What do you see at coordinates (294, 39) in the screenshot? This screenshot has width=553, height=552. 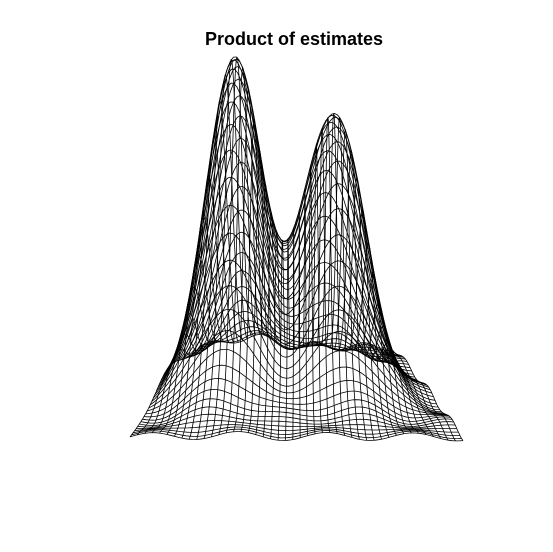 I see `chart-title: Product of estimates` at bounding box center [294, 39].